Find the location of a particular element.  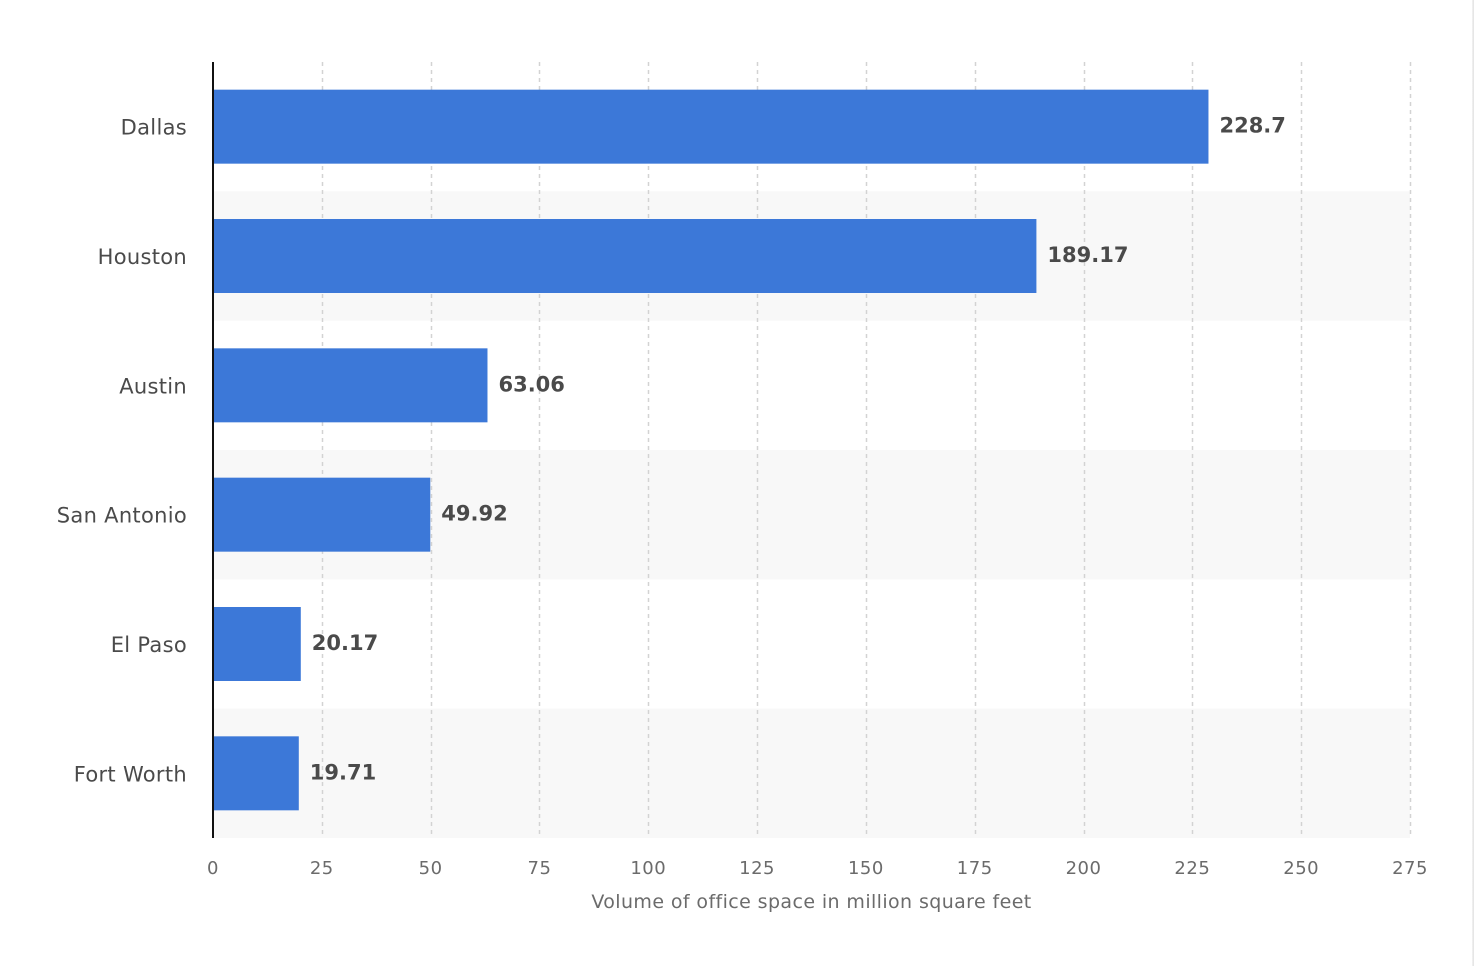

value-label: 189.17 is located at coordinates (1087, 255).